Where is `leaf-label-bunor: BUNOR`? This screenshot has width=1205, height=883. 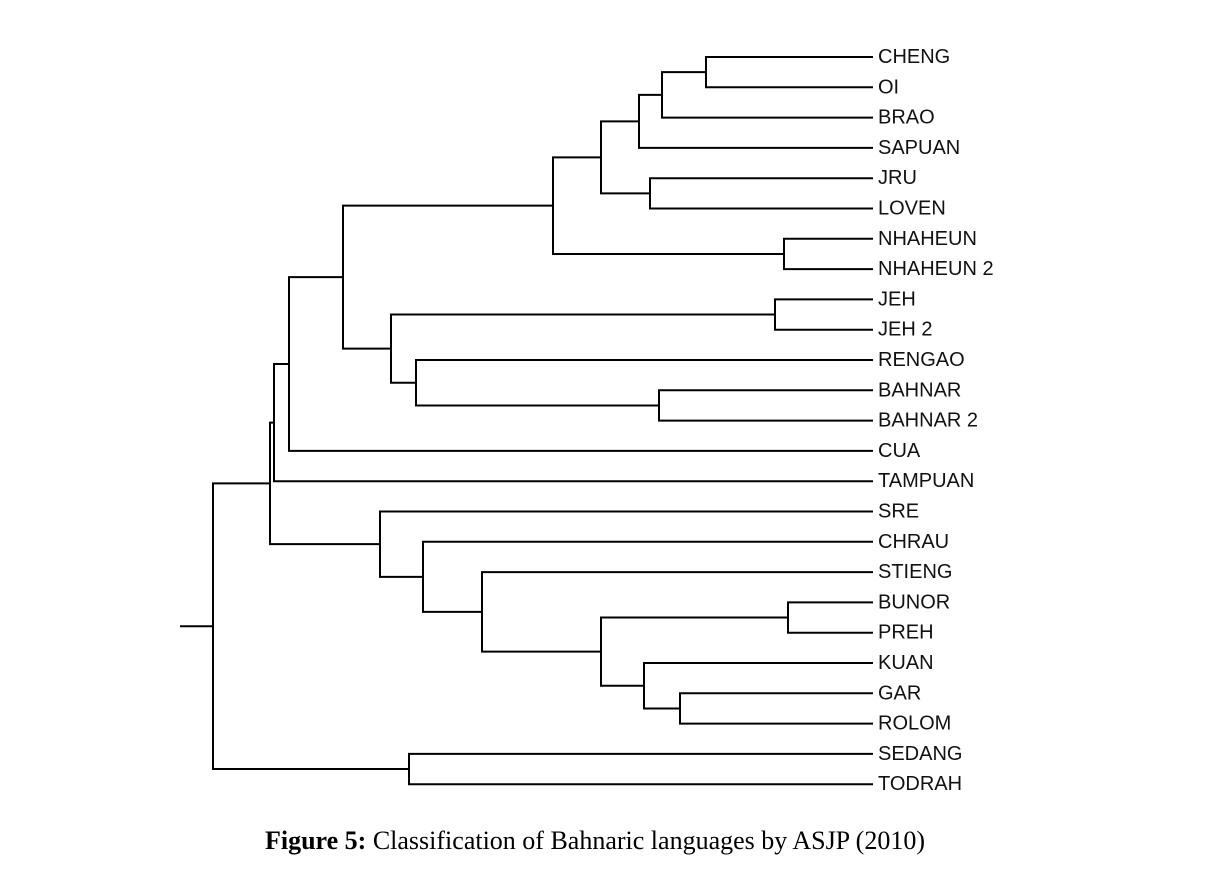
leaf-label-bunor: BUNOR is located at coordinates (914, 602).